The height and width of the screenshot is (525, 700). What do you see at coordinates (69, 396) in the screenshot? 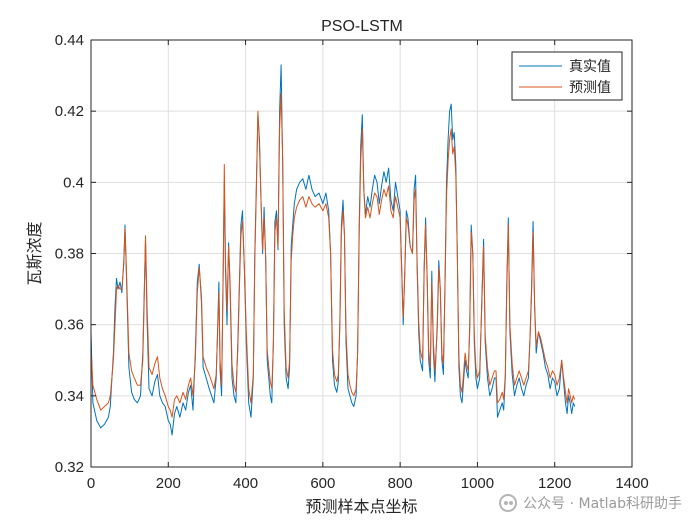
I see `y-tick-label: 0.34` at bounding box center [69, 396].